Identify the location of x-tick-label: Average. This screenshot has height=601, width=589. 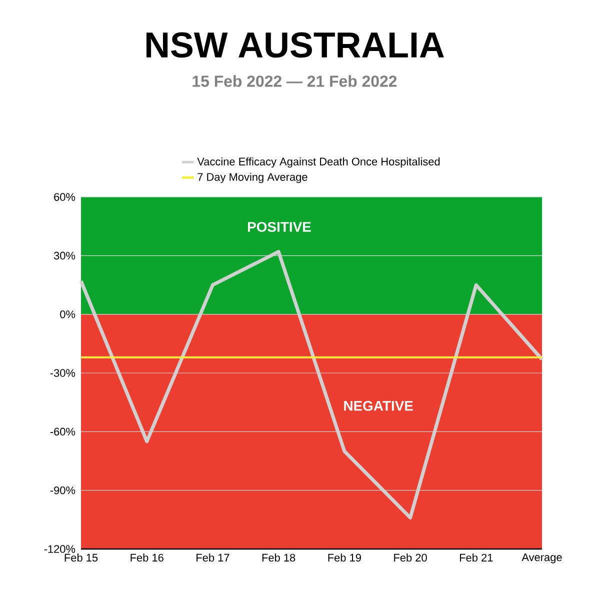
(542, 559).